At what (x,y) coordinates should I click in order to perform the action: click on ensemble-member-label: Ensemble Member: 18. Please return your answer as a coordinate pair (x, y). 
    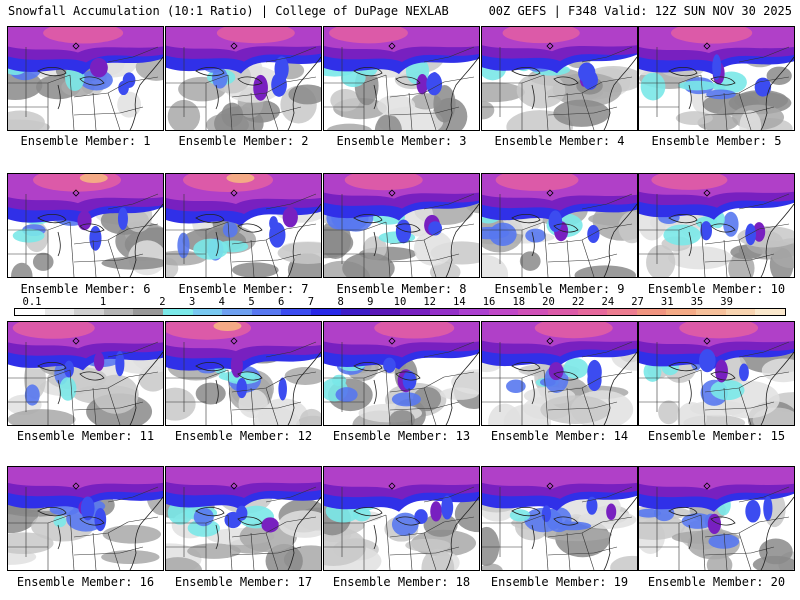
    Looking at the image, I should click on (401, 582).